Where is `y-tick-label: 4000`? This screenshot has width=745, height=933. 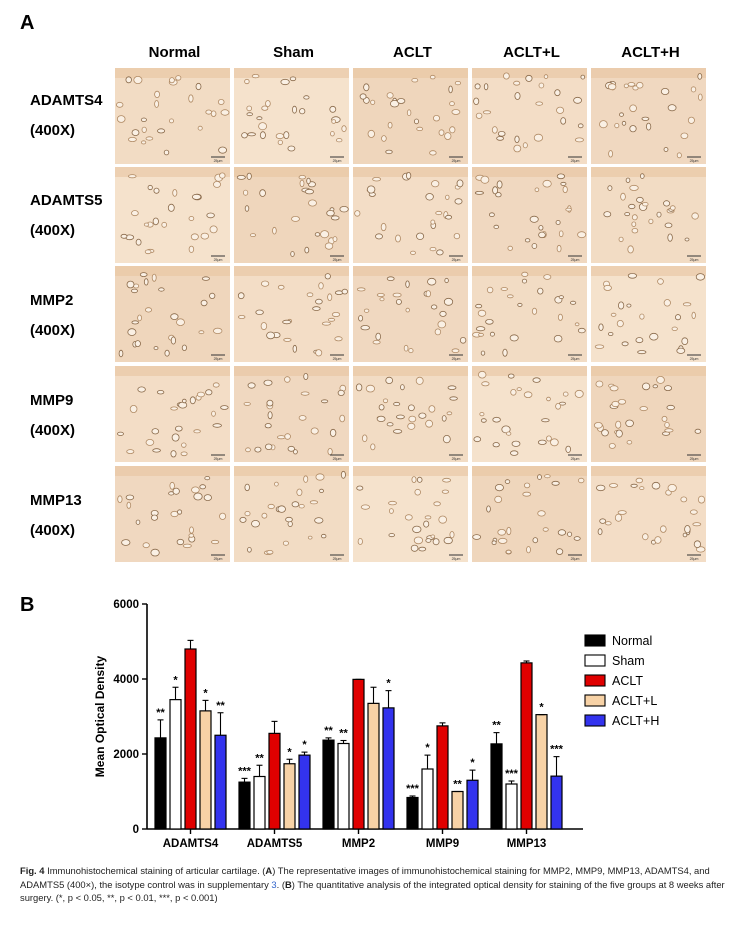
y-tick-label: 4000 is located at coordinates (126, 680).